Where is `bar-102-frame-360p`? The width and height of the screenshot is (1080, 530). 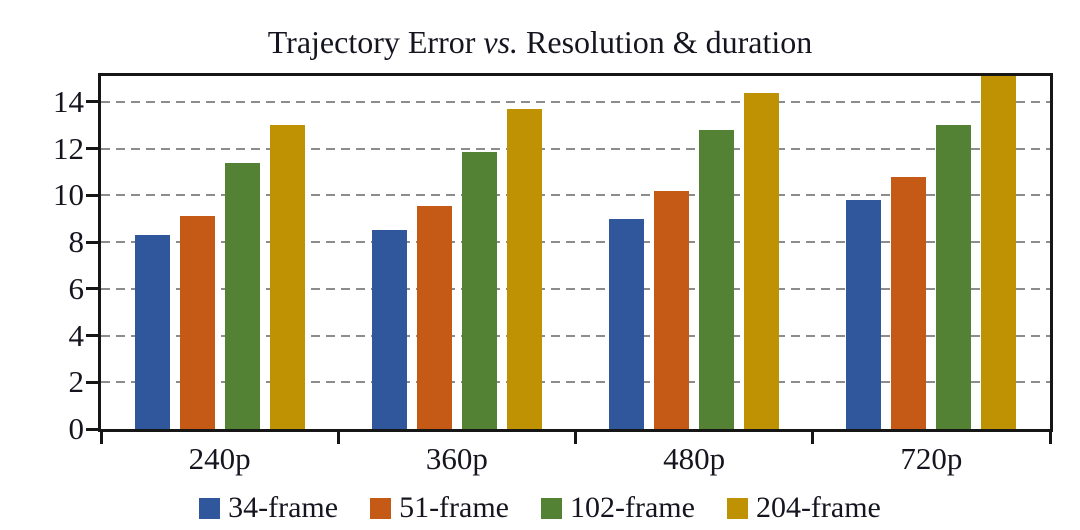 bar-102-frame-360p is located at coordinates (479, 290).